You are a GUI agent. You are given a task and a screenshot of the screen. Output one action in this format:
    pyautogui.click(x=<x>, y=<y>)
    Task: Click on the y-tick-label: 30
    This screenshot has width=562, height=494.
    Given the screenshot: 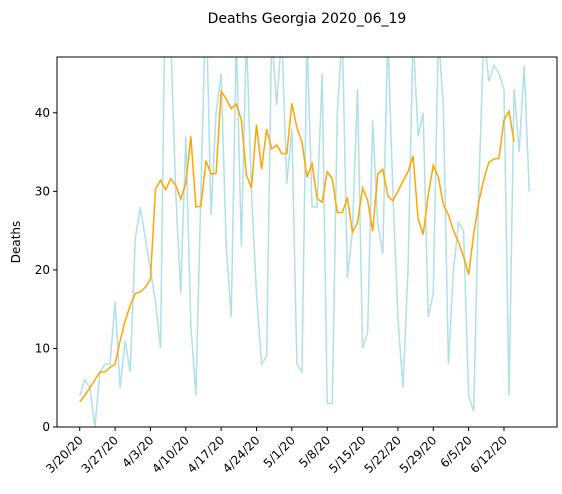 What is the action you would take?
    pyautogui.click(x=42, y=191)
    